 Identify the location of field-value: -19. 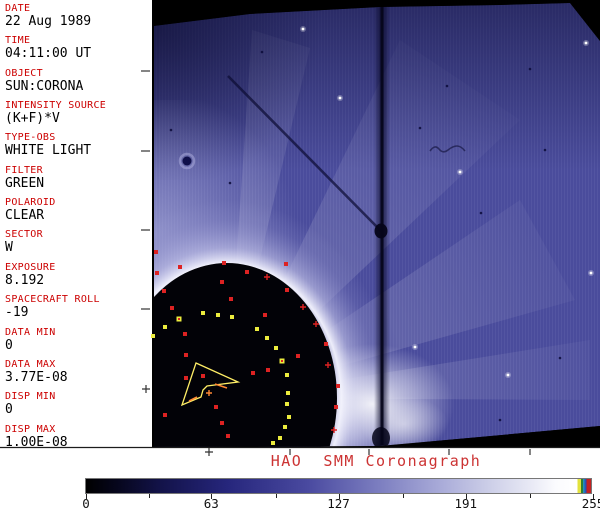
(17, 313).